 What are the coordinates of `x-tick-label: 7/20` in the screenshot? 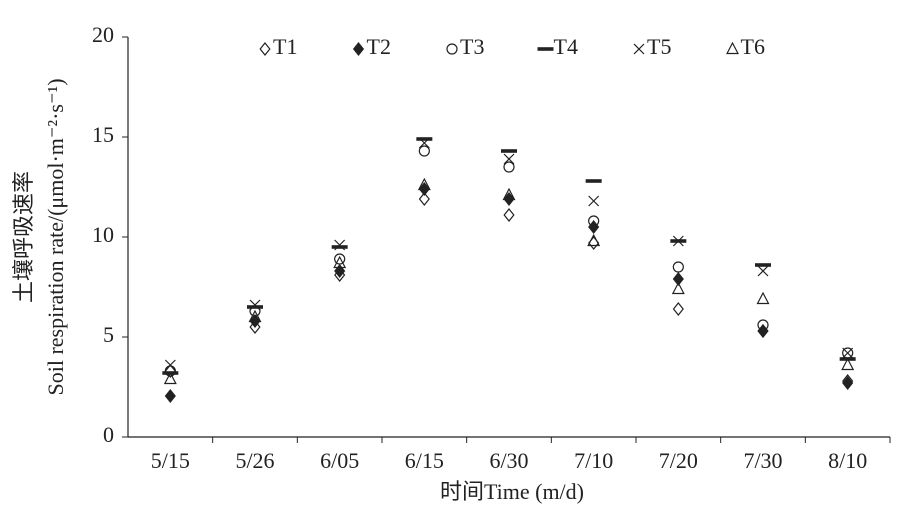 It's located at (678, 460).